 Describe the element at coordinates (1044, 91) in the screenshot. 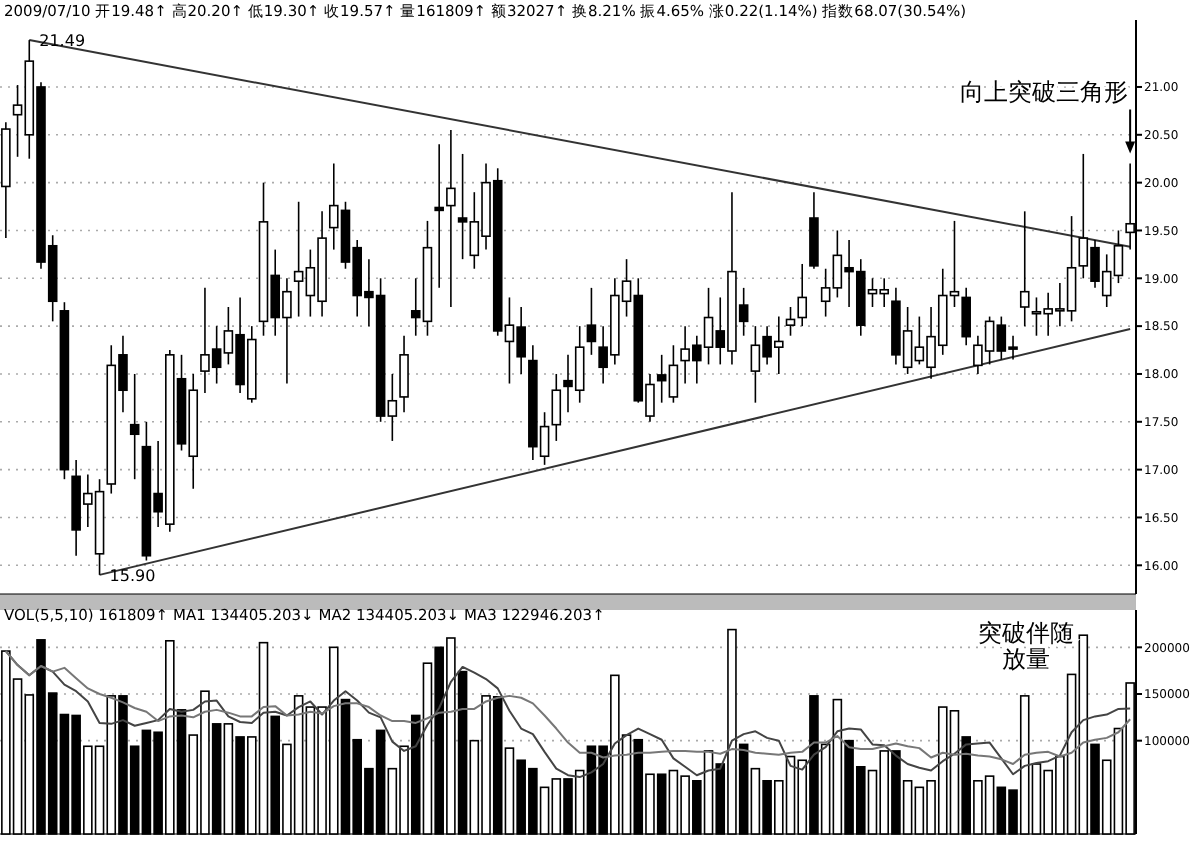

I see `annotation: 向上突破三角形` at that location.